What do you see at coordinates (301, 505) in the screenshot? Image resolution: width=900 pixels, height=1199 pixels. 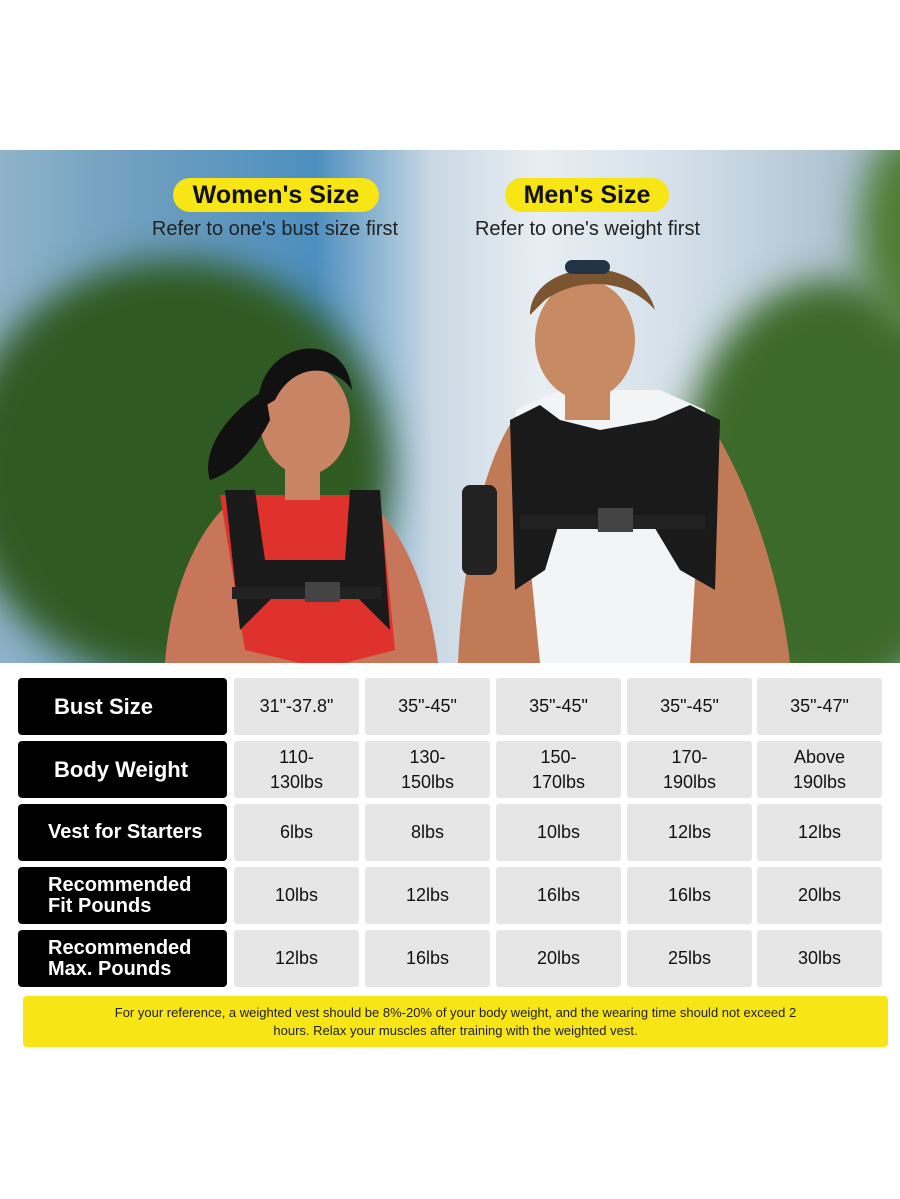 I see `woman-runner` at bounding box center [301, 505].